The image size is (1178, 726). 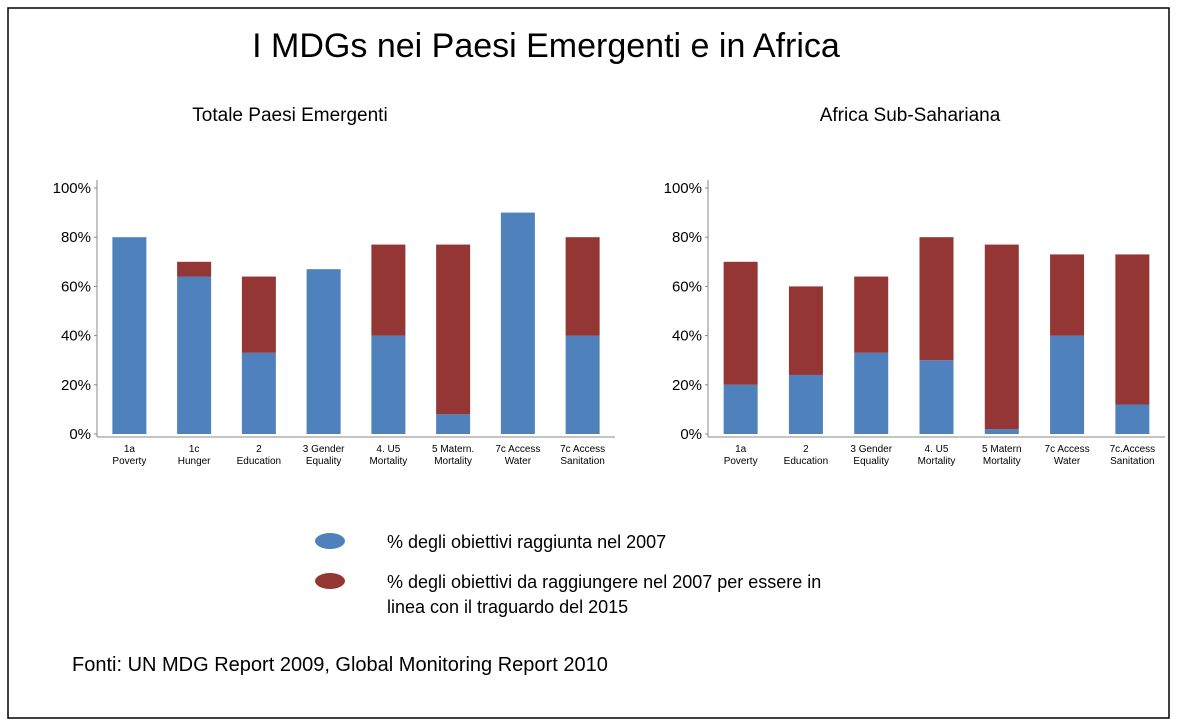 I want to click on x-tick-label: 1c Hunger, so click(x=194, y=455).